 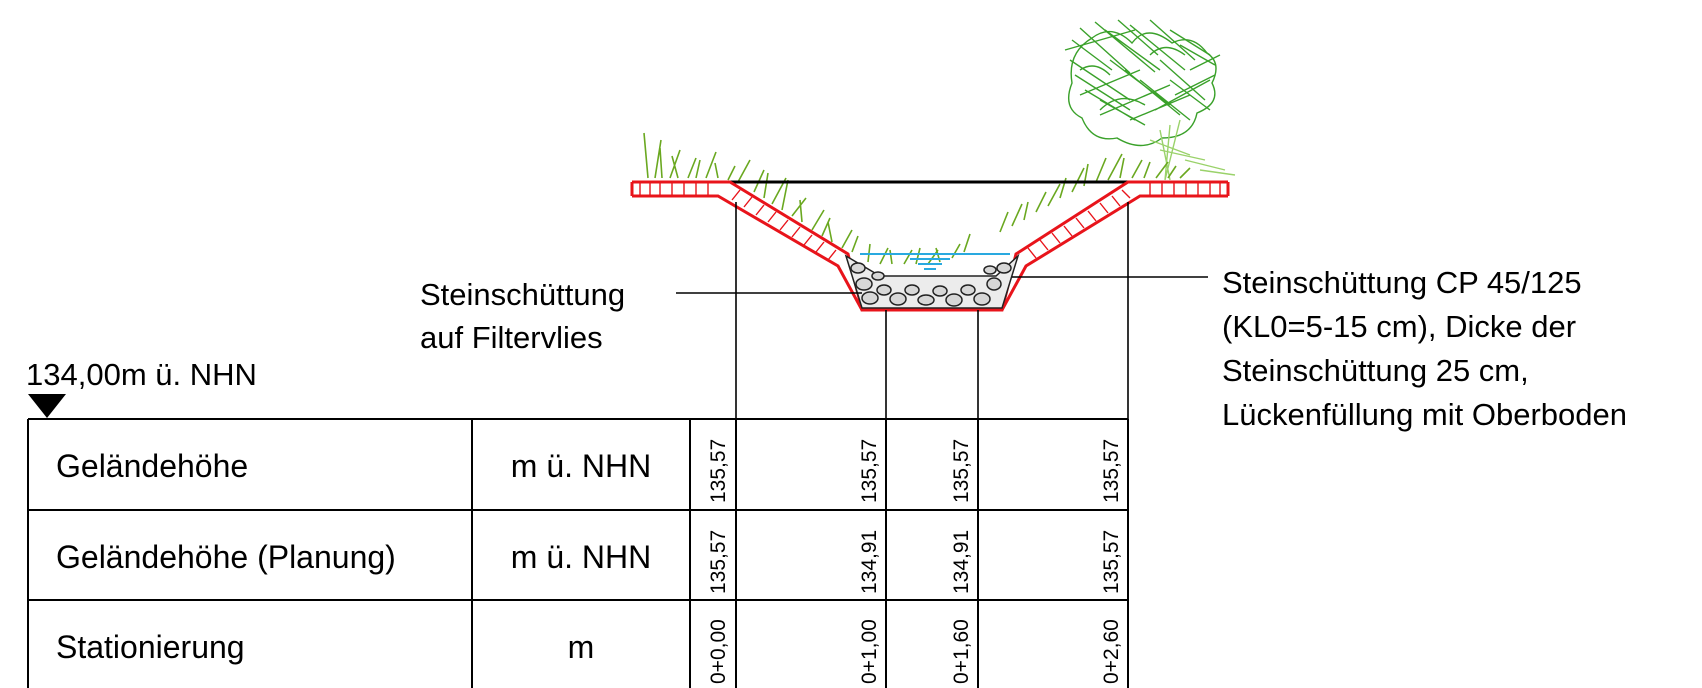 I want to click on value-cell: 0+1,60, so click(x=961, y=651).